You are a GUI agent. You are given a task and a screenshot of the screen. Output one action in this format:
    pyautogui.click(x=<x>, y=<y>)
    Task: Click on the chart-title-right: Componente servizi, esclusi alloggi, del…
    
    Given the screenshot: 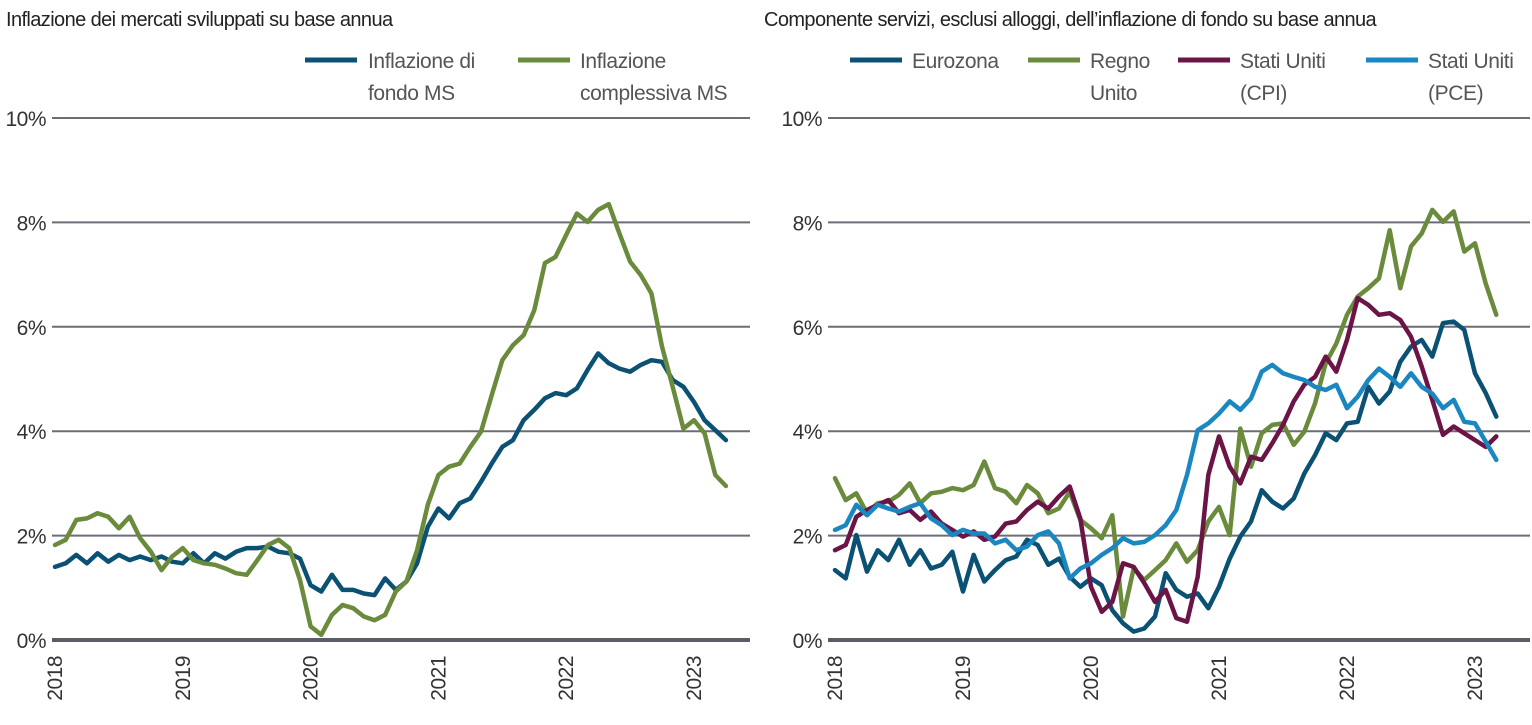 What is the action you would take?
    pyautogui.click(x=1071, y=20)
    